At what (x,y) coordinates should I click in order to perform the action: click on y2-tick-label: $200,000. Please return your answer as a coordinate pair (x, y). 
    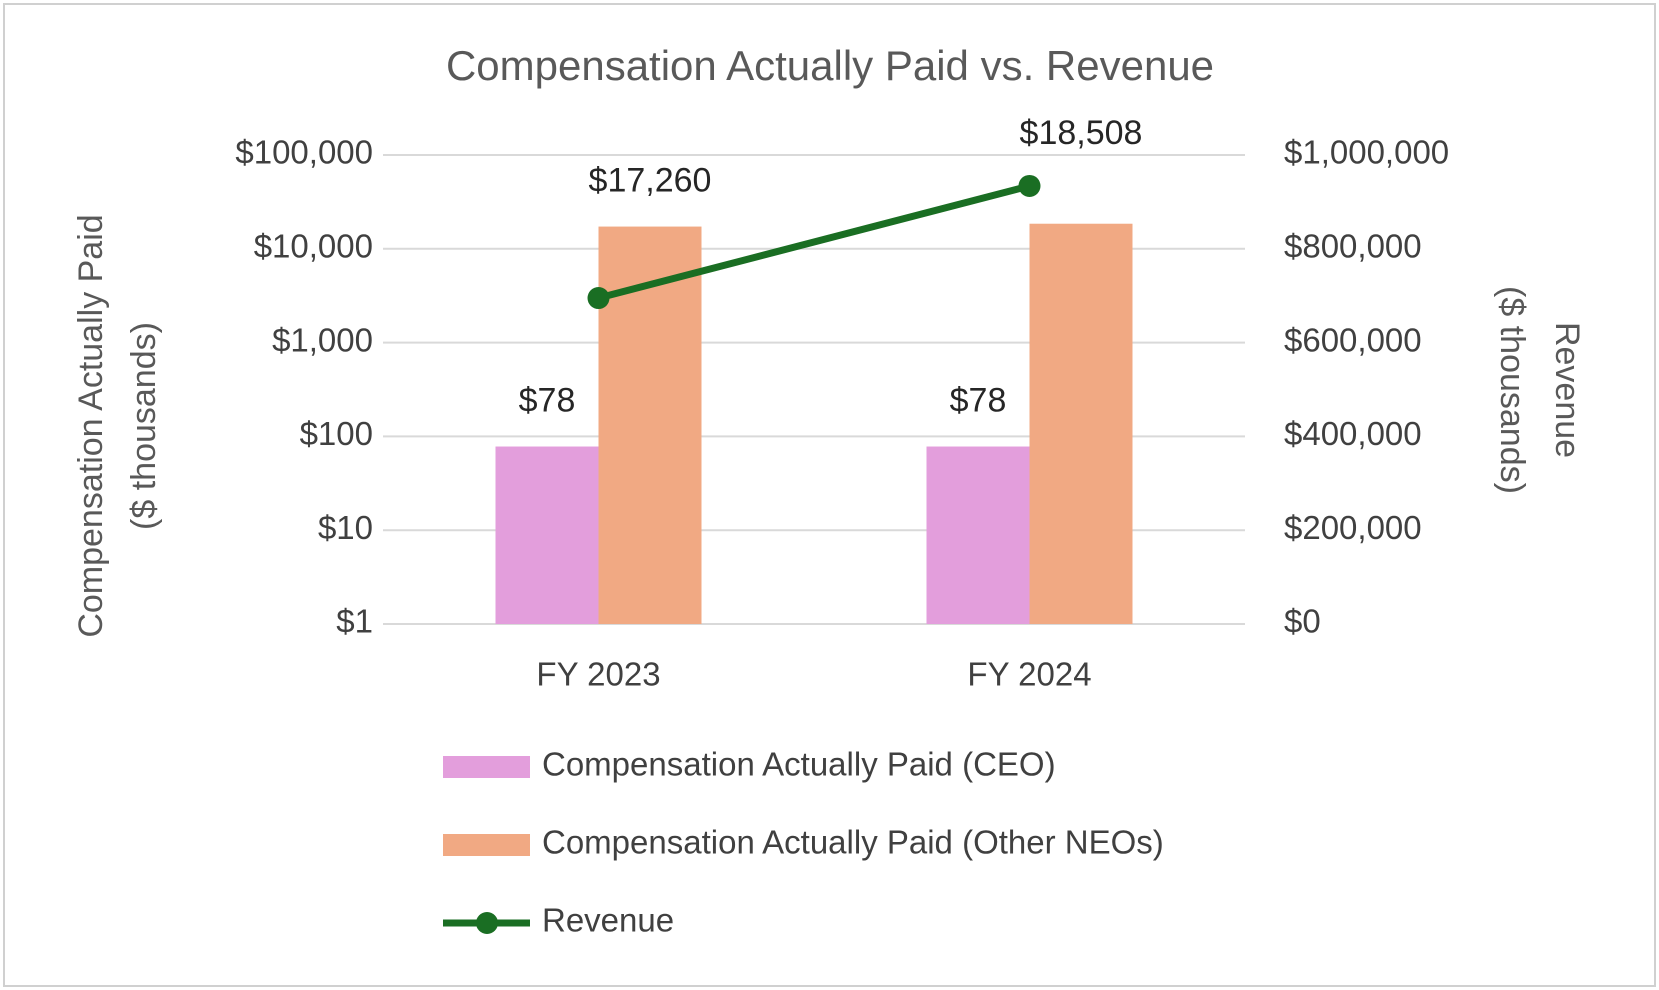
    Looking at the image, I should click on (1353, 527).